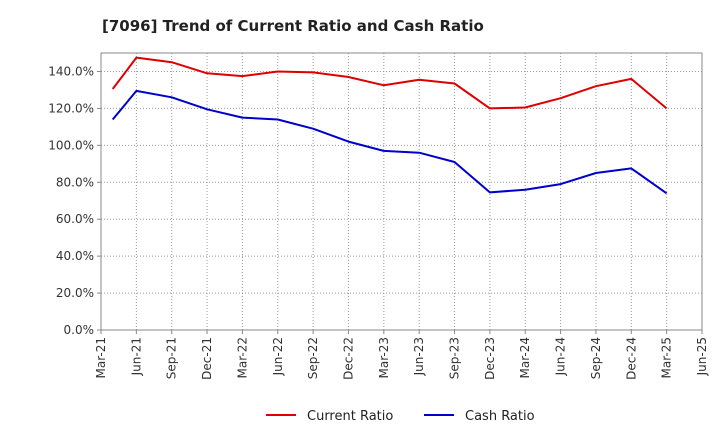 The height and width of the screenshot is (440, 720). Describe the element at coordinates (75, 293) in the screenshot. I see `y-tick-label: 20.0%` at that location.